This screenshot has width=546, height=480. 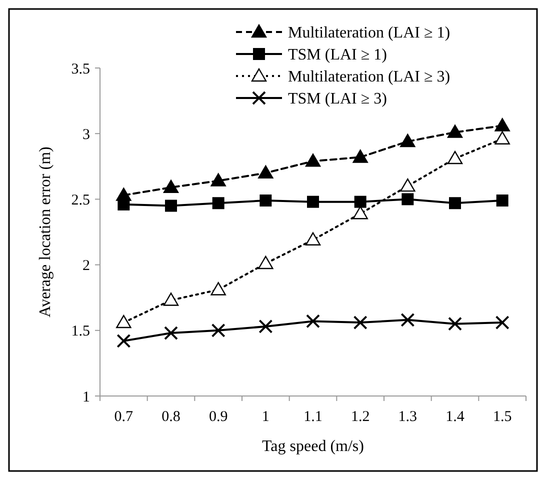 I want to click on x-tick-label: 1.4, so click(x=455, y=417).